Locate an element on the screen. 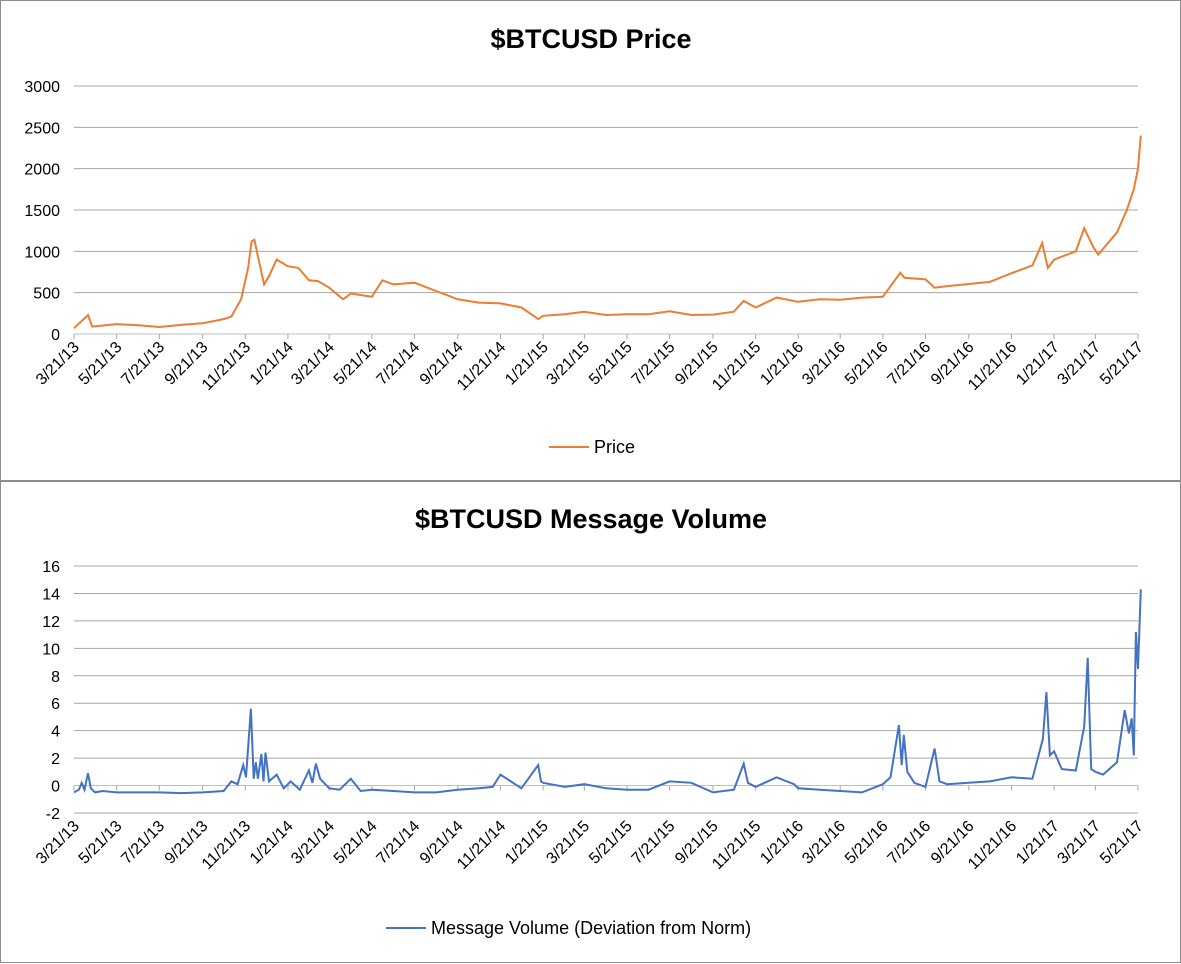 This screenshot has width=1181, height=964. legend-label-price: Price is located at coordinates (614, 447).